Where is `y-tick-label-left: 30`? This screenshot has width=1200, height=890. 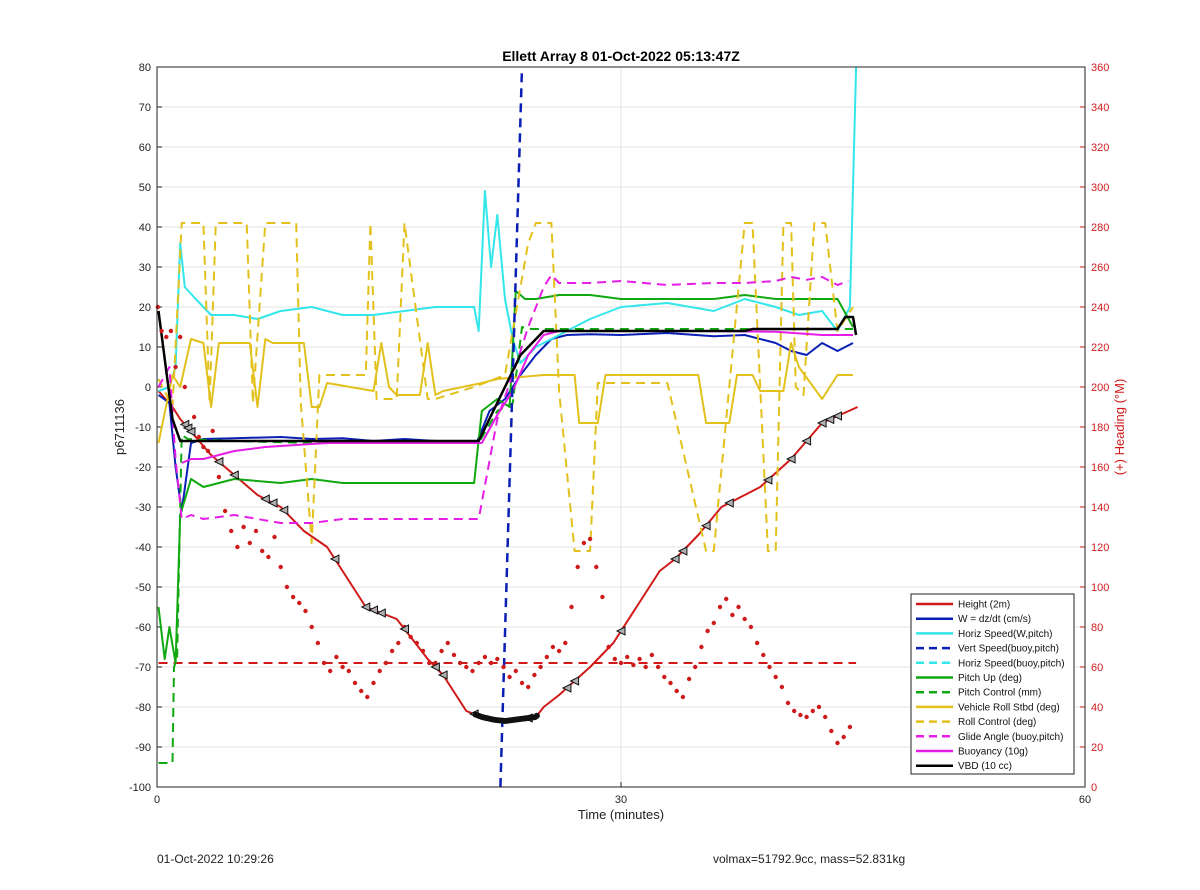 y-tick-label-left: 30 is located at coordinates (145, 268).